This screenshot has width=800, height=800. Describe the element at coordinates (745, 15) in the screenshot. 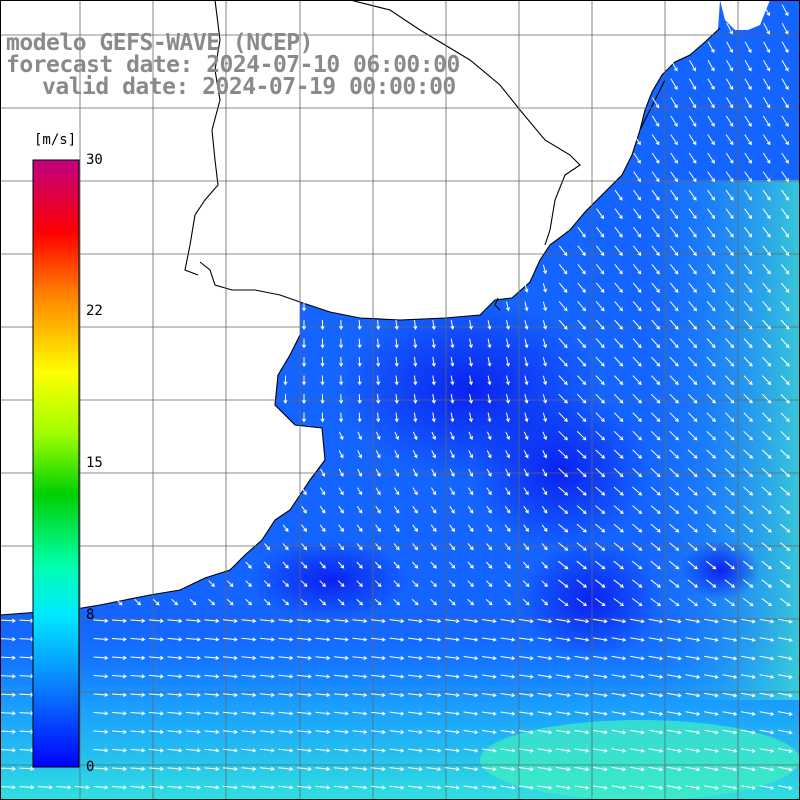

I see `land-mask-east` at that location.